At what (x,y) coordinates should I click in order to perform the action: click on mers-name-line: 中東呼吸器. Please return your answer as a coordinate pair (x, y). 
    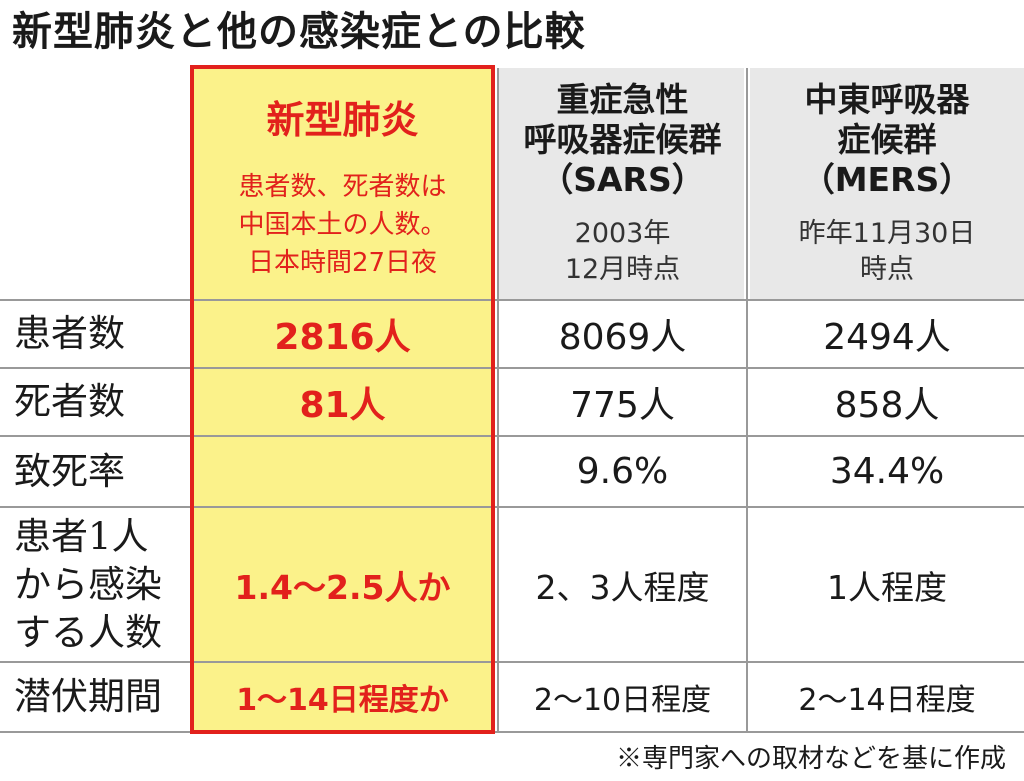
    Looking at the image, I should click on (887, 99).